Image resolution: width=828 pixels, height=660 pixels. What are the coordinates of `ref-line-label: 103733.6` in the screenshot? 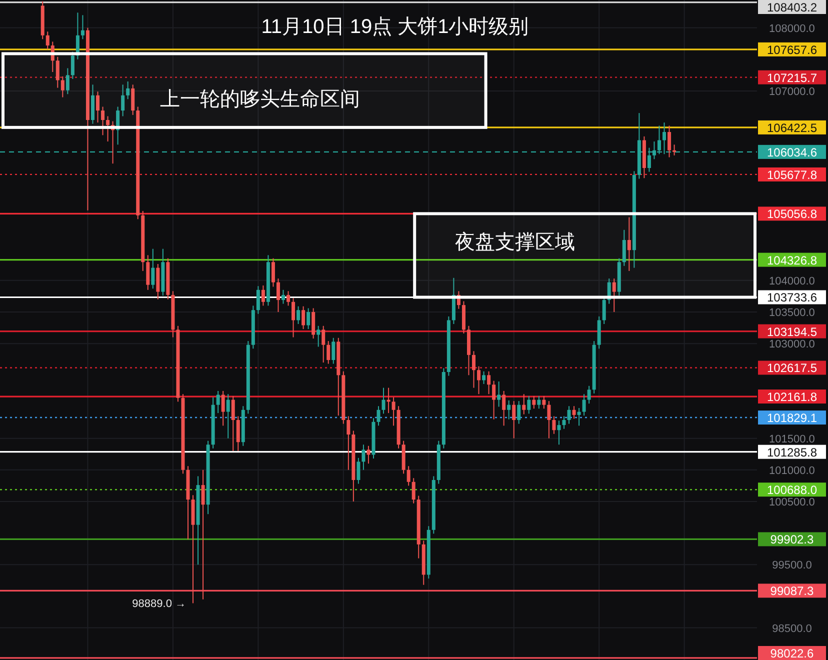 It's located at (792, 297).